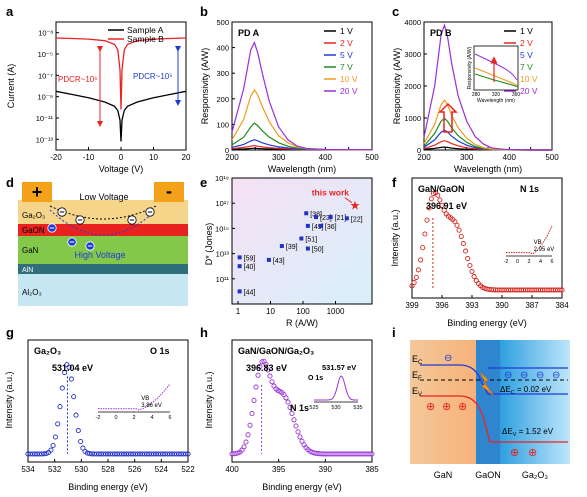 Image resolution: width=587 pixels, height=497 pixels. Describe the element at coordinates (488, 402) in the screenshot. I see `gaon-region` at that location.